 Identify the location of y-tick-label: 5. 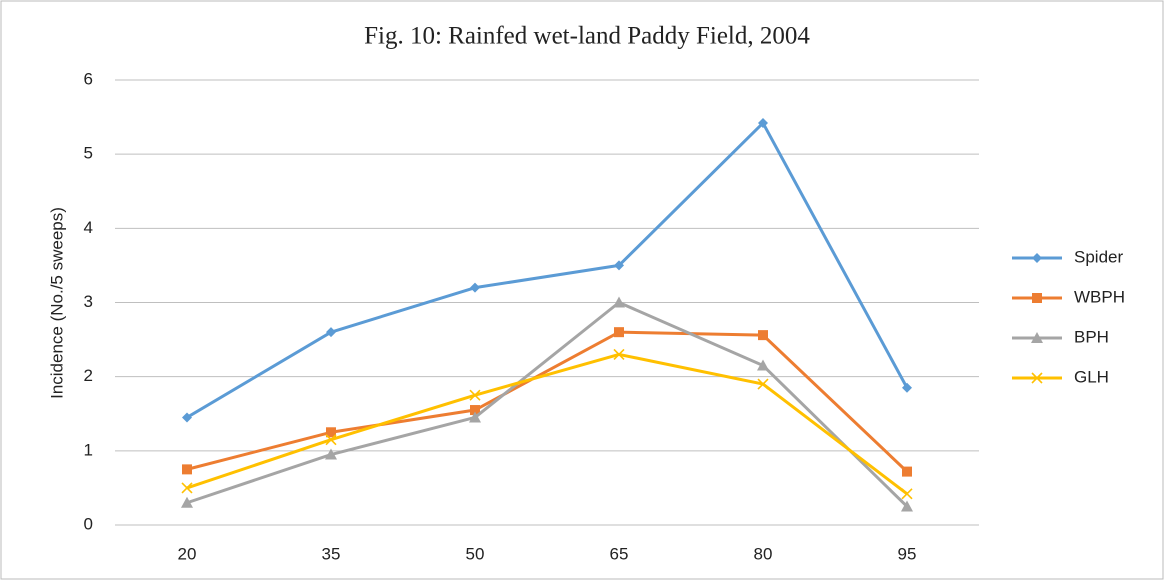
(88, 153).